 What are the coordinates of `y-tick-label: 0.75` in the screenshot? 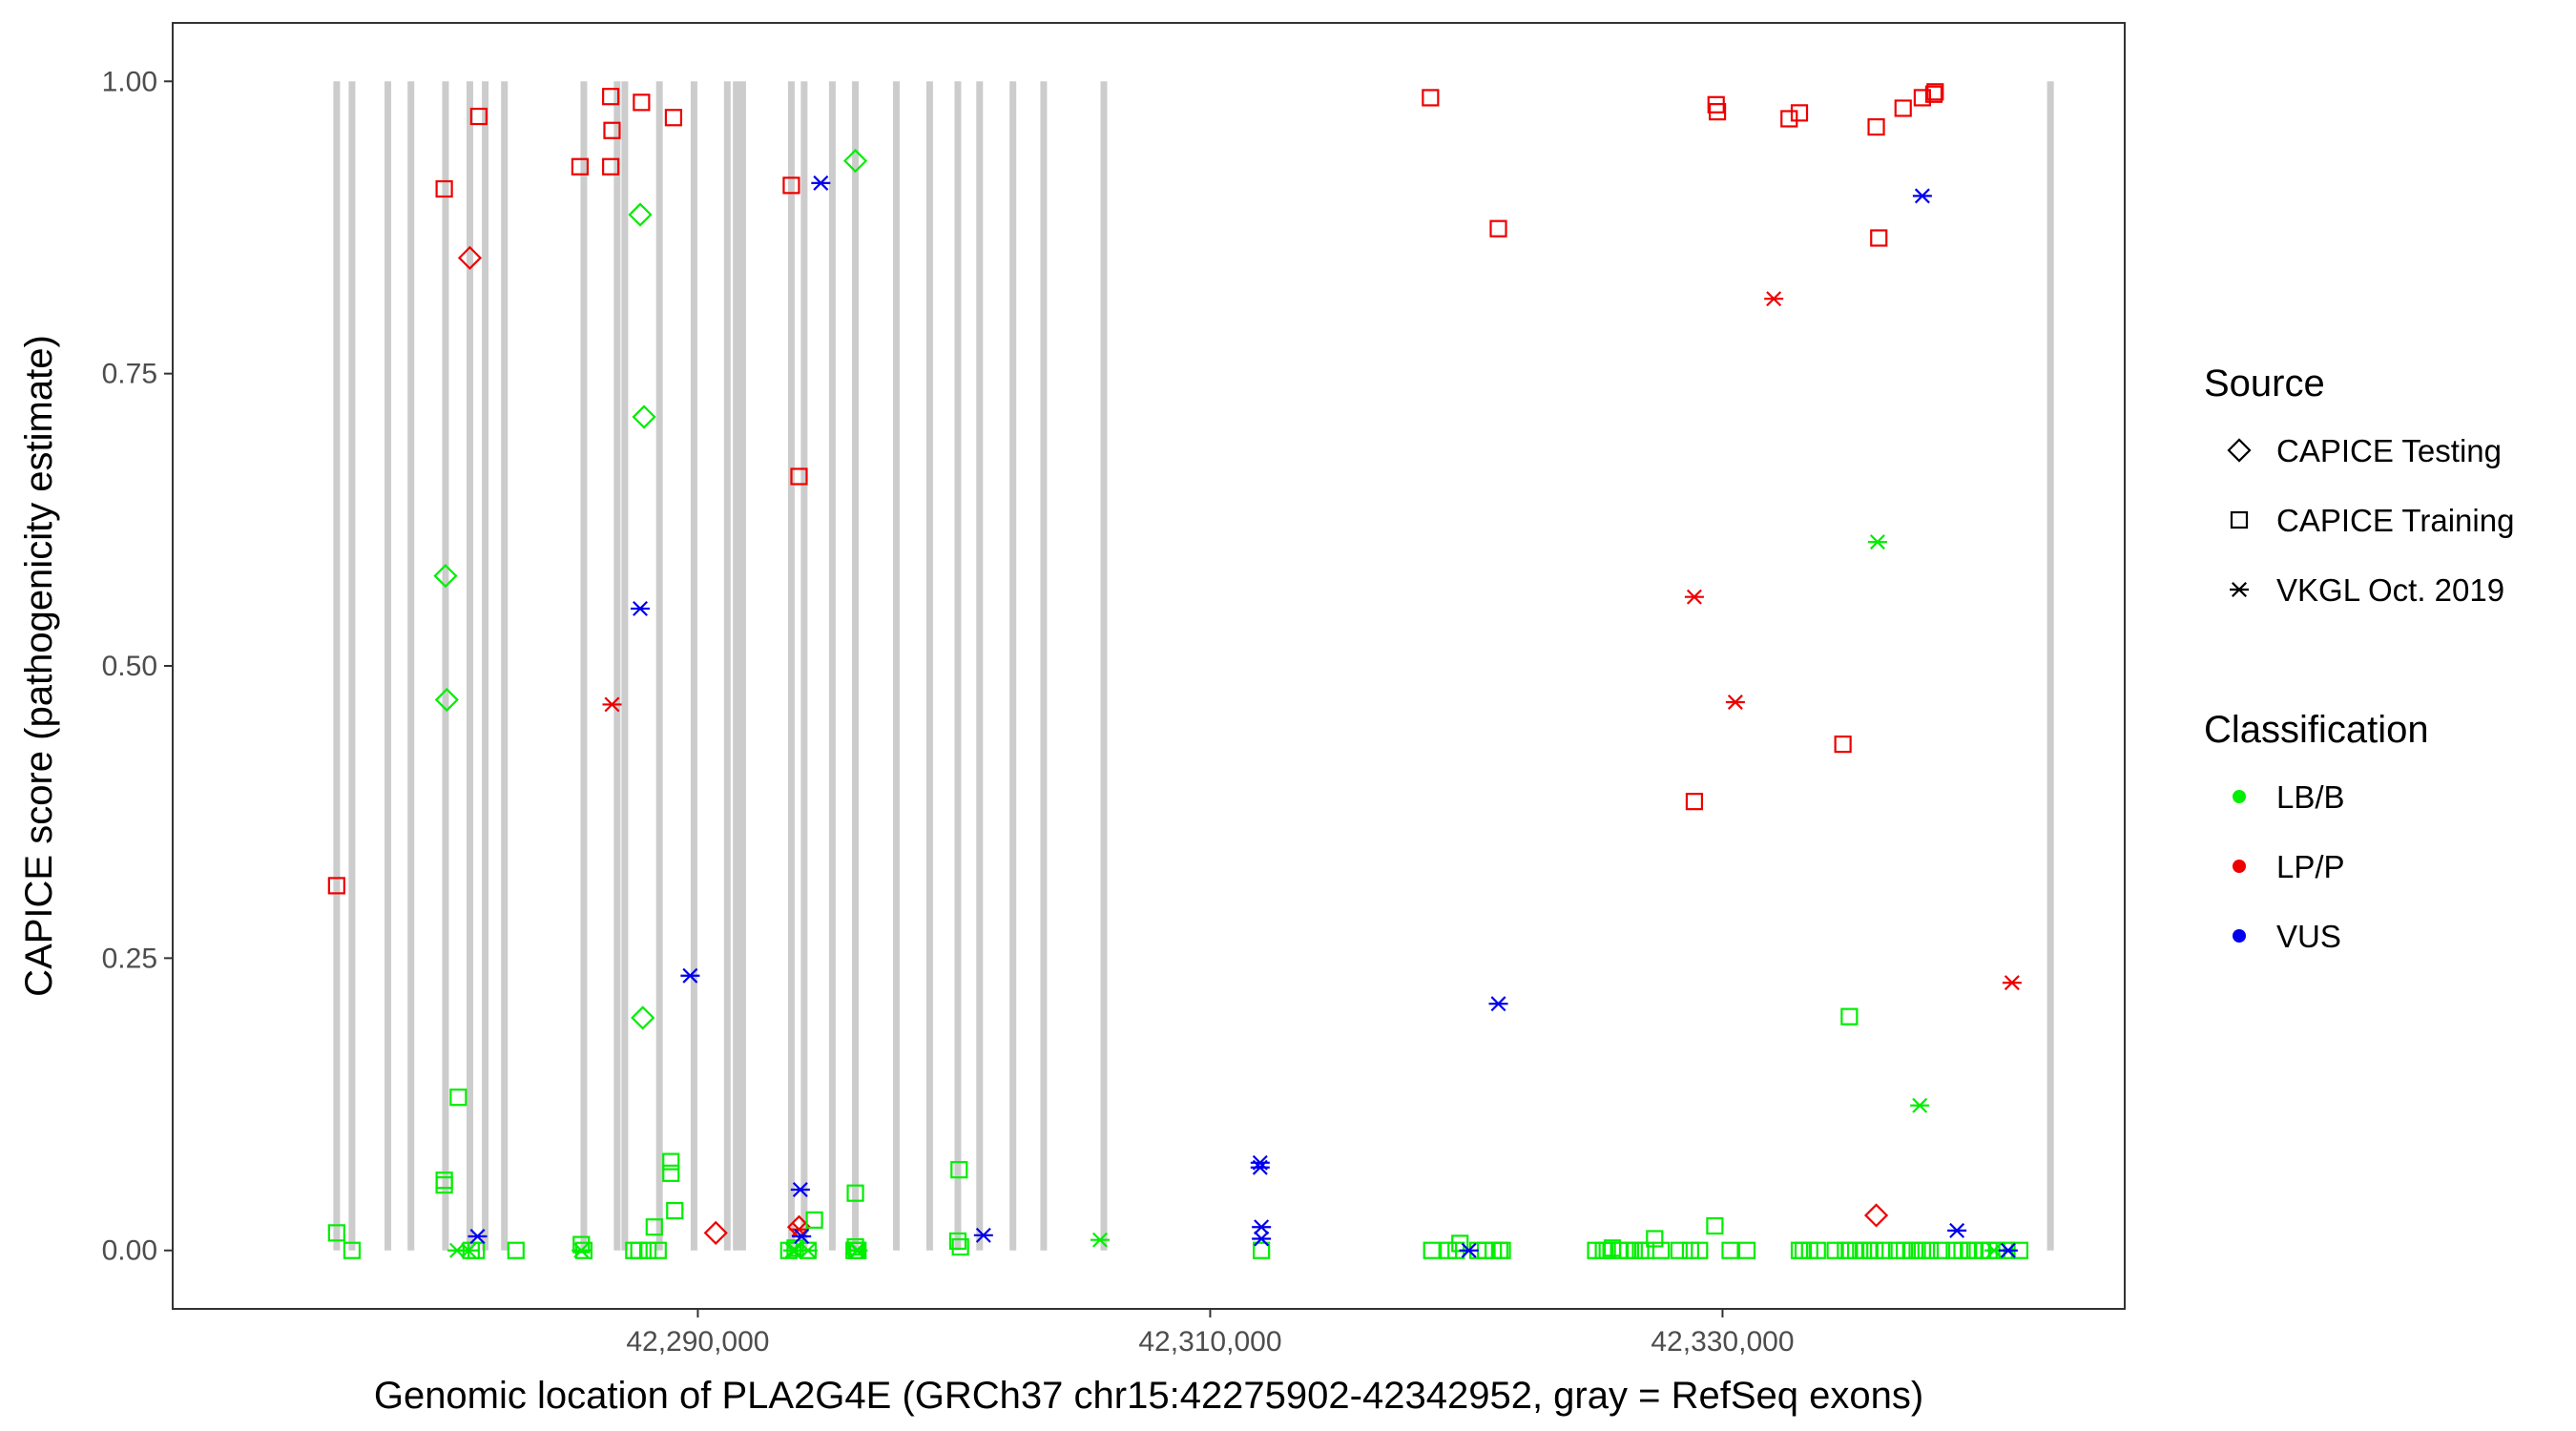 It's located at (129, 375).